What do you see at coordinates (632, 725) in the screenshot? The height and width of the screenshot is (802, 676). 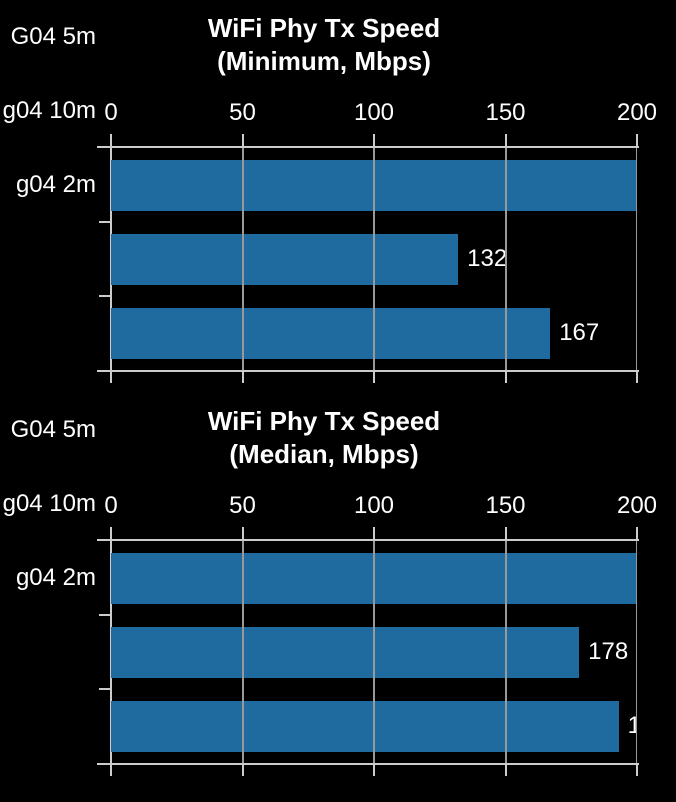 I see `bar-value-label: 193` at bounding box center [632, 725].